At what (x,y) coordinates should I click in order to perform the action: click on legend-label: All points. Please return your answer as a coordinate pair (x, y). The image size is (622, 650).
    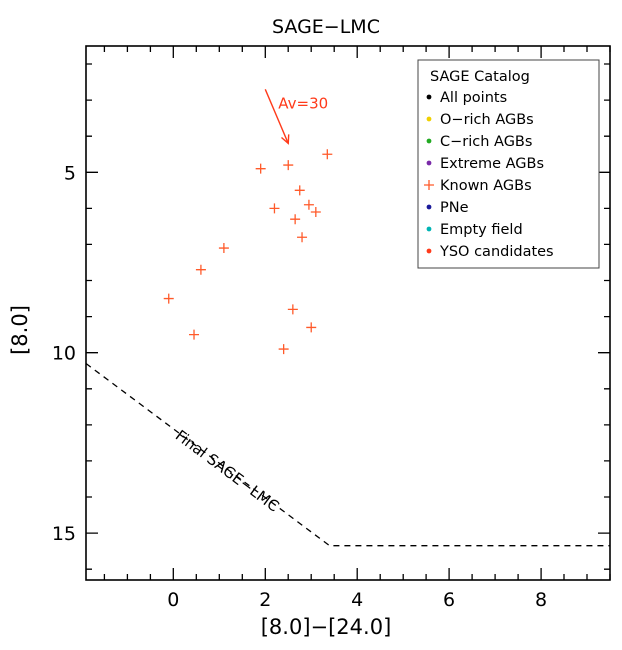
    Looking at the image, I should click on (473, 98).